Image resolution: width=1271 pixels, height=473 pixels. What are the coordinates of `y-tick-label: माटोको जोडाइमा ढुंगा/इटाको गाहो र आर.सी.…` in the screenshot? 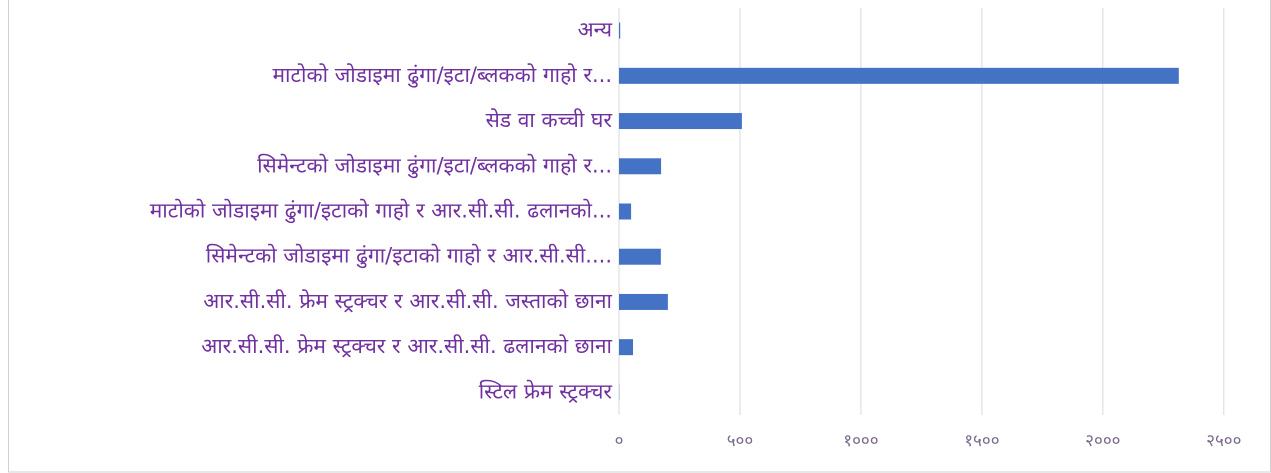 It's located at (381, 211).